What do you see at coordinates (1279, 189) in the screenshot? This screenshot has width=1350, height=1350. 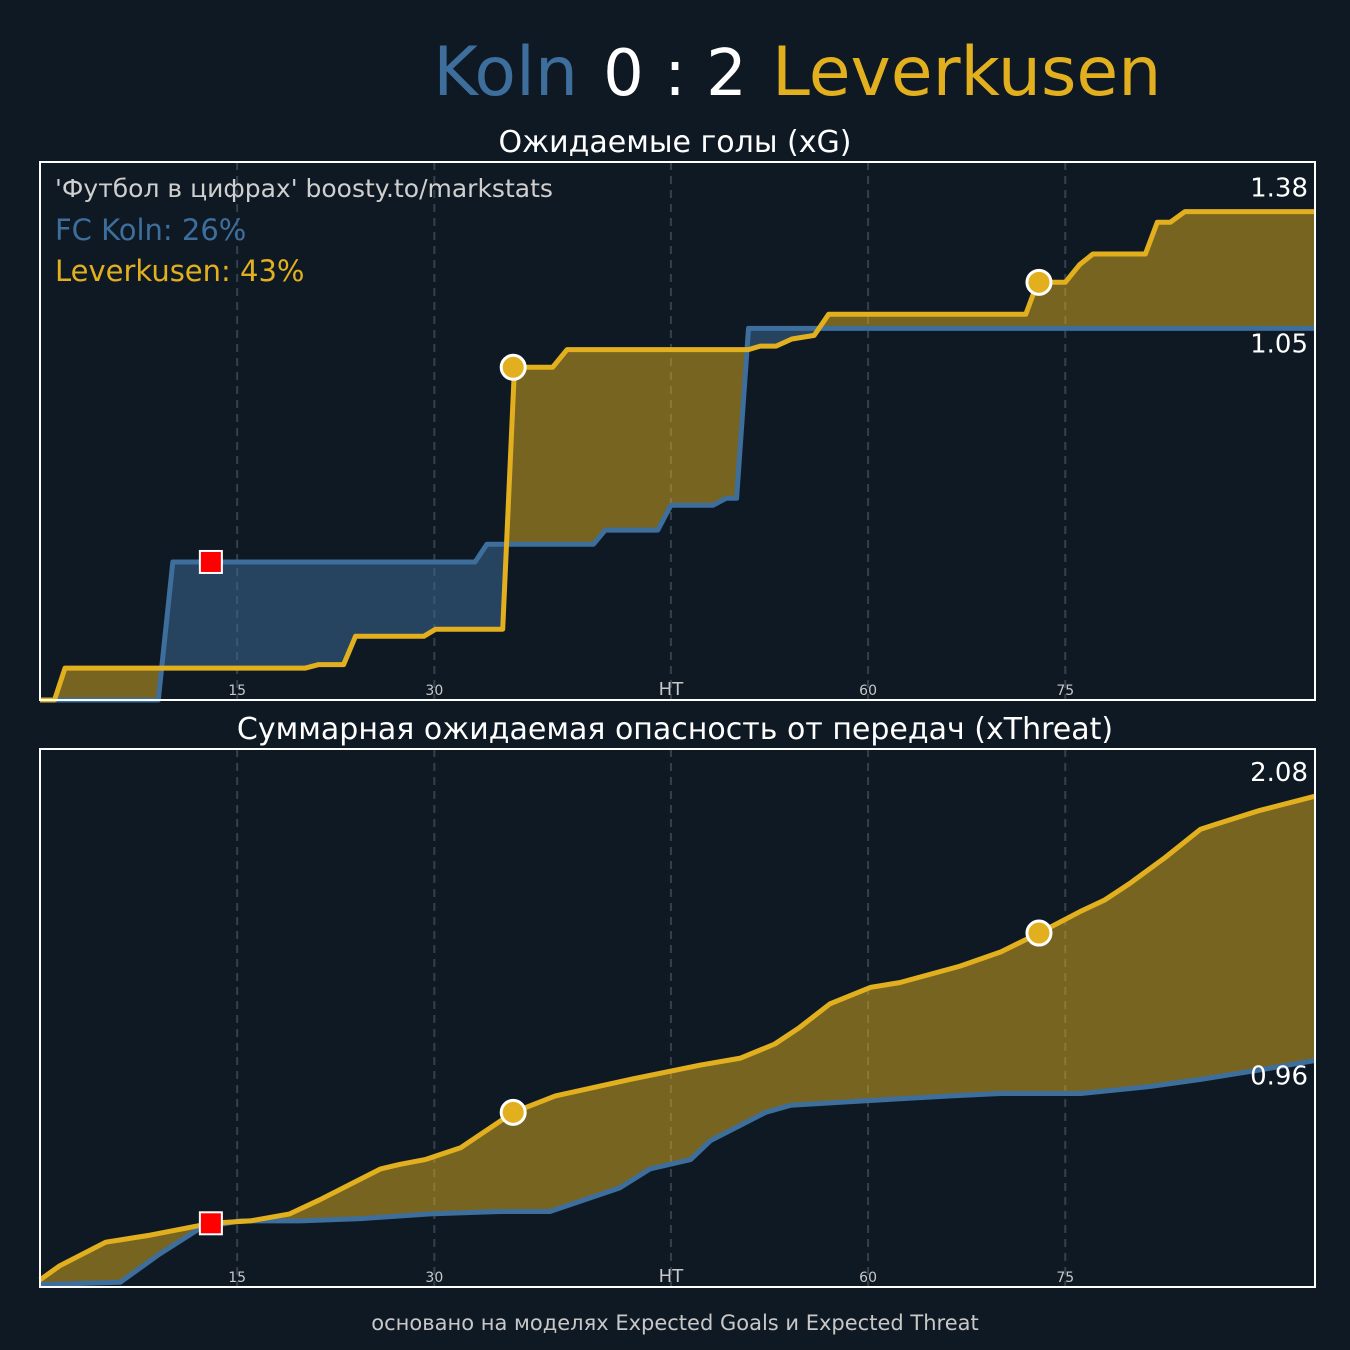 I see `end-label: 1.38` at bounding box center [1279, 189].